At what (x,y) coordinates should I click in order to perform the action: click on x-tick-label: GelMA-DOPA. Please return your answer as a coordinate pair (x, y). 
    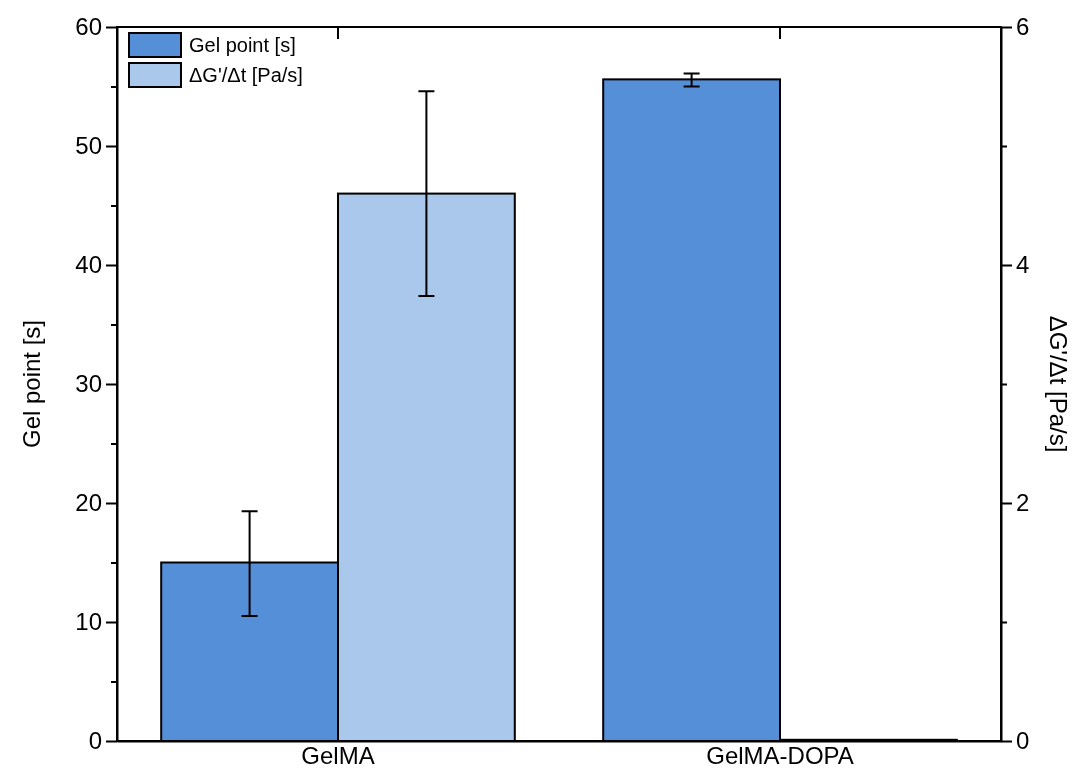
    Looking at the image, I should click on (780, 756).